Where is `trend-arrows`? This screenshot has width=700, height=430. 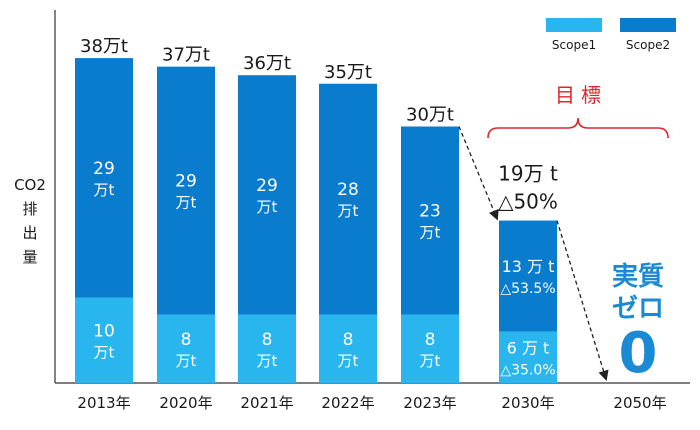
trend-arrows is located at coordinates (533, 253).